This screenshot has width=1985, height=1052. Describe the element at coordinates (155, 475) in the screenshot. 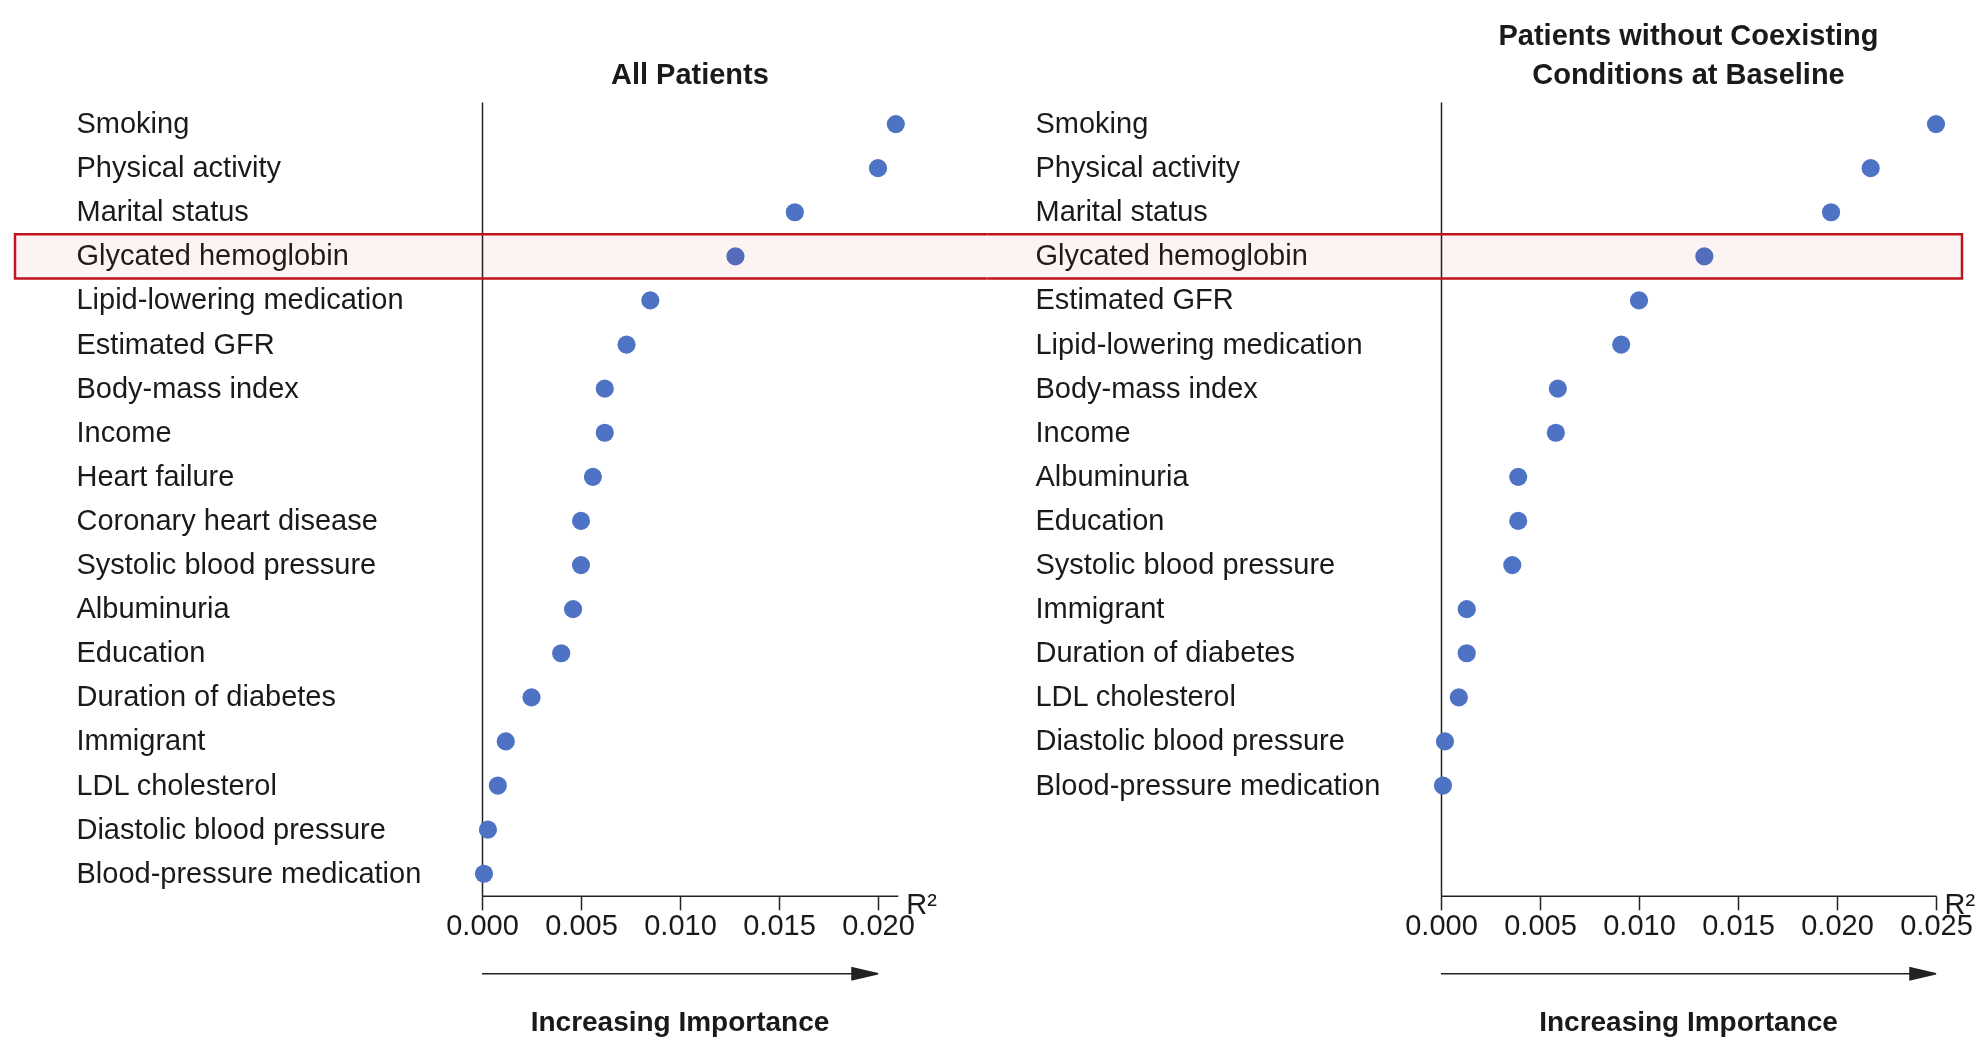

I see `y-tick-label: Heart failure` at that location.